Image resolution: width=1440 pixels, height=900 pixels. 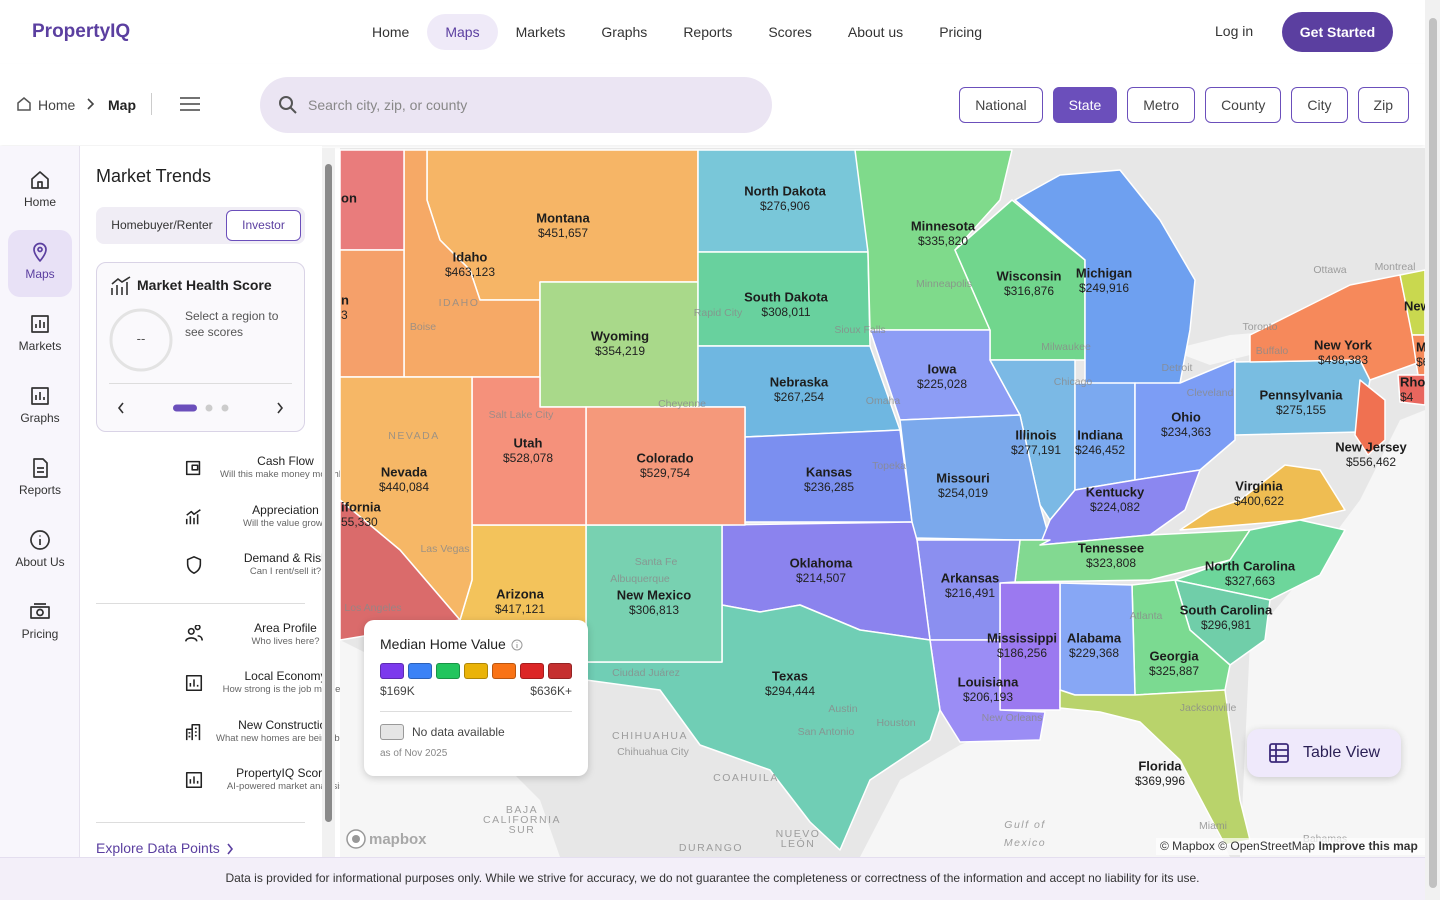 I want to click on login: Log in, so click(x=1234, y=31).